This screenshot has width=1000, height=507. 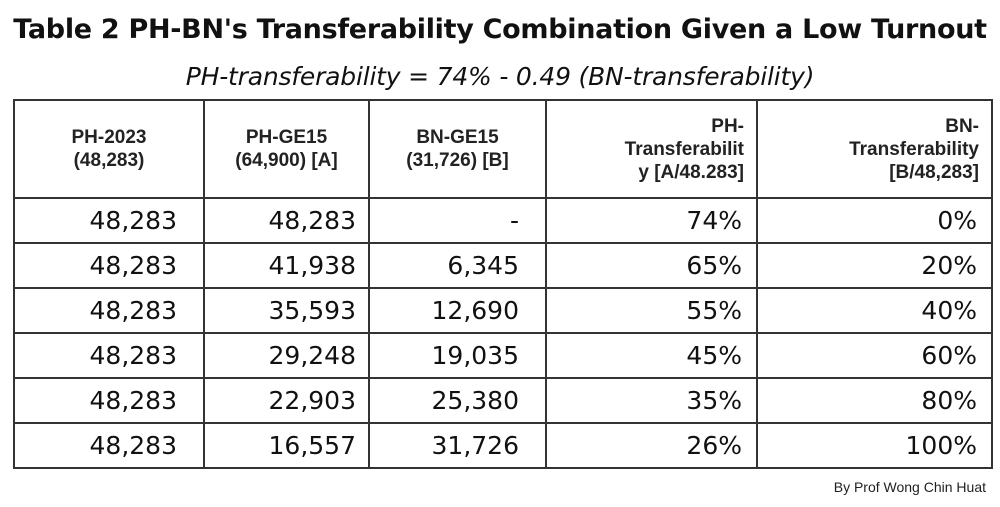 I want to click on cell-bn-transferability: 80%, so click(x=874, y=400).